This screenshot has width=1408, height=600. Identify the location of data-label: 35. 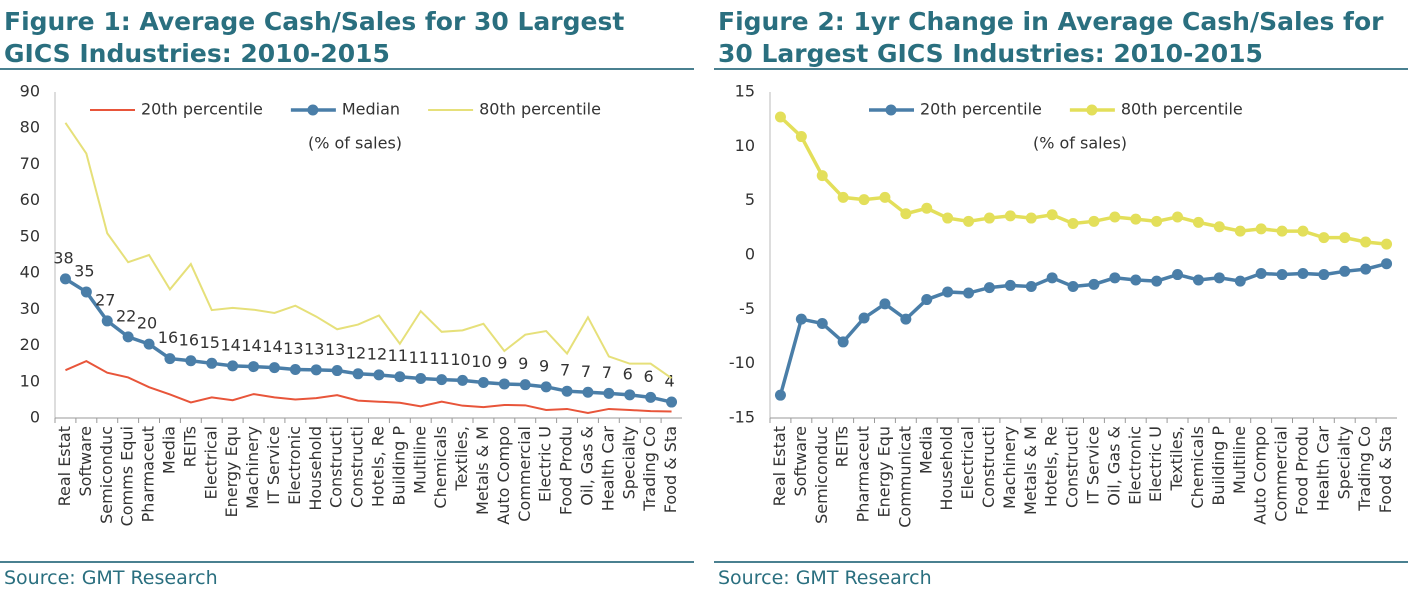
(84, 270).